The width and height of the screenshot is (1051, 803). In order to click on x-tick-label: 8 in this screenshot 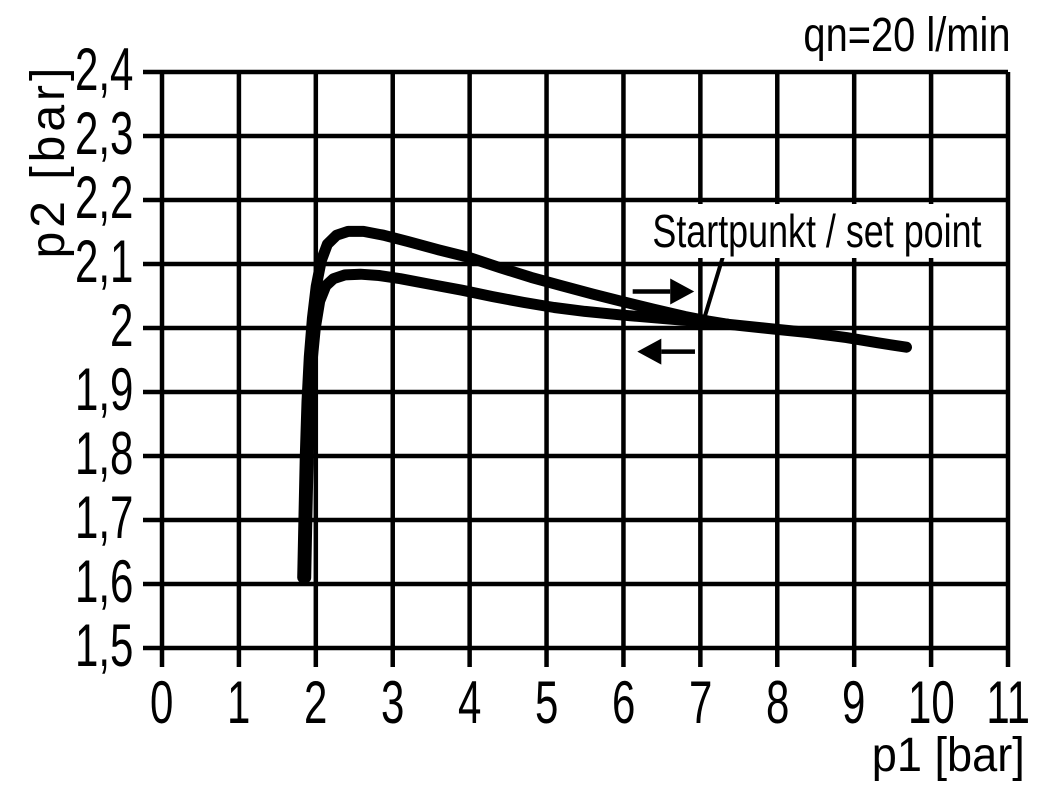, I will do `click(777, 703)`.